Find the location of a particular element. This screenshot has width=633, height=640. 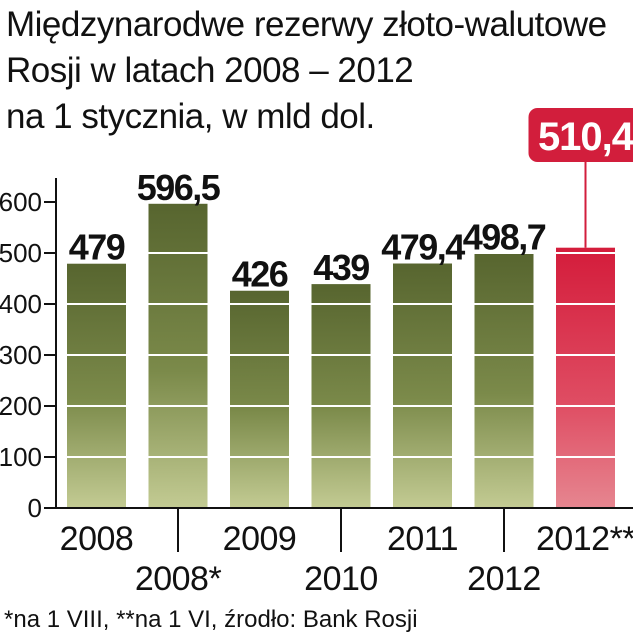

highlight-bar is located at coordinates (585, 378).